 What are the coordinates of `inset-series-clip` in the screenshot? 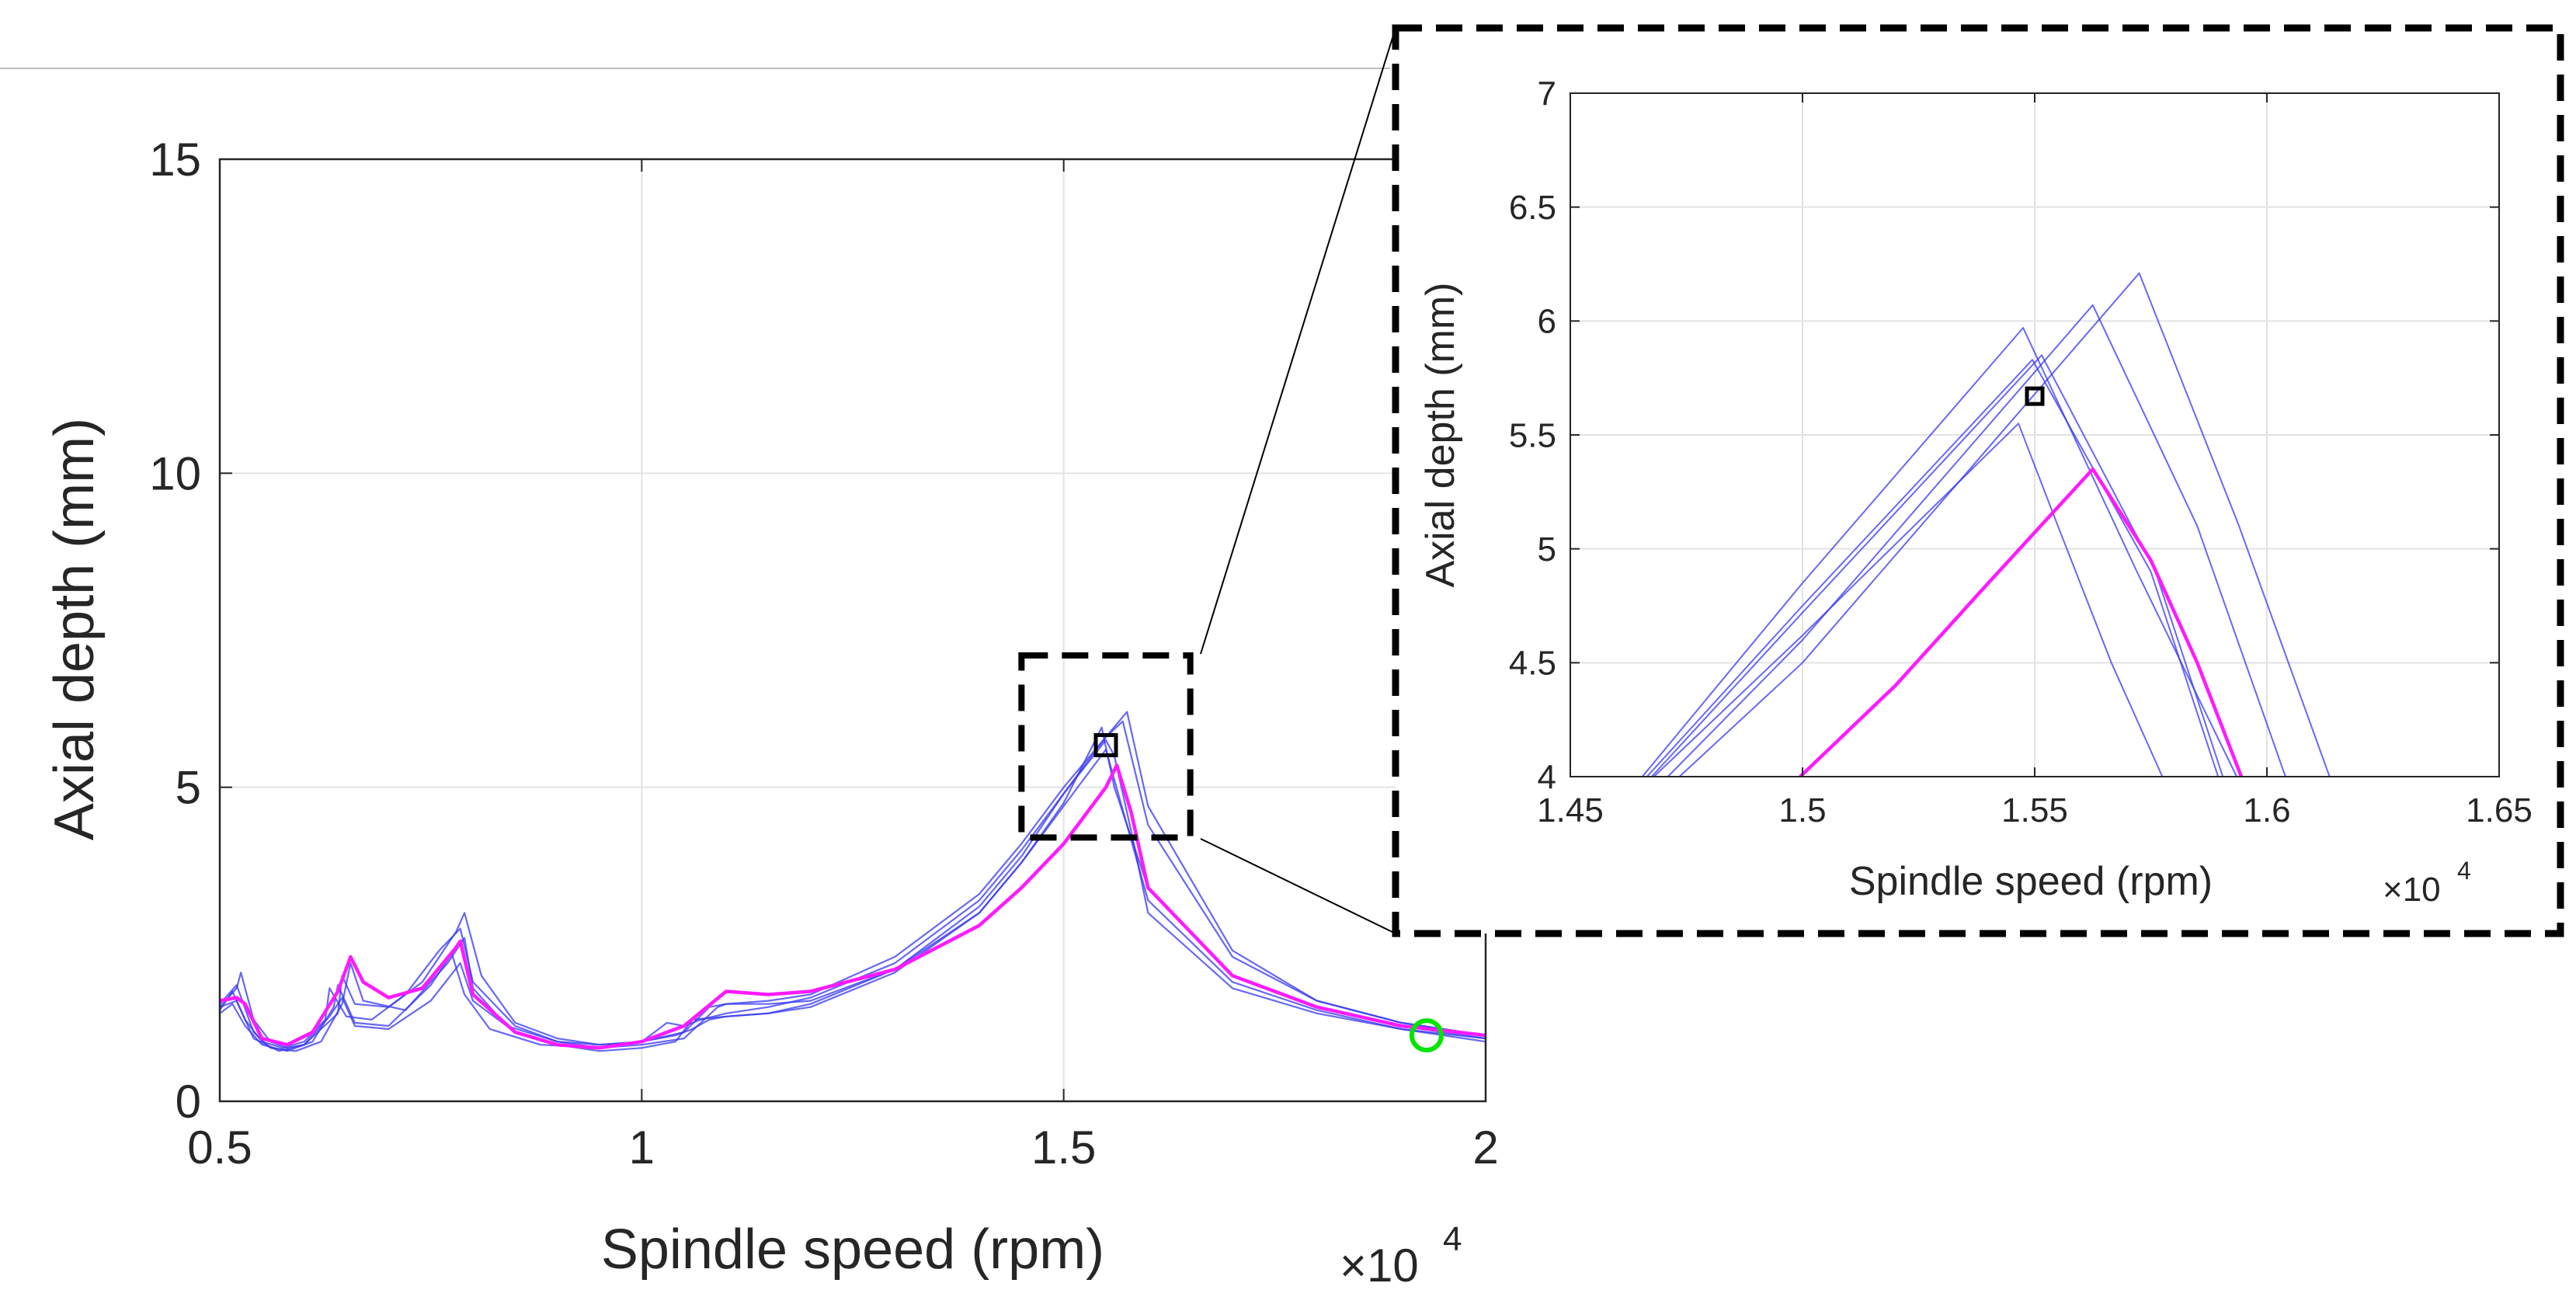 It's located at (1986, 524).